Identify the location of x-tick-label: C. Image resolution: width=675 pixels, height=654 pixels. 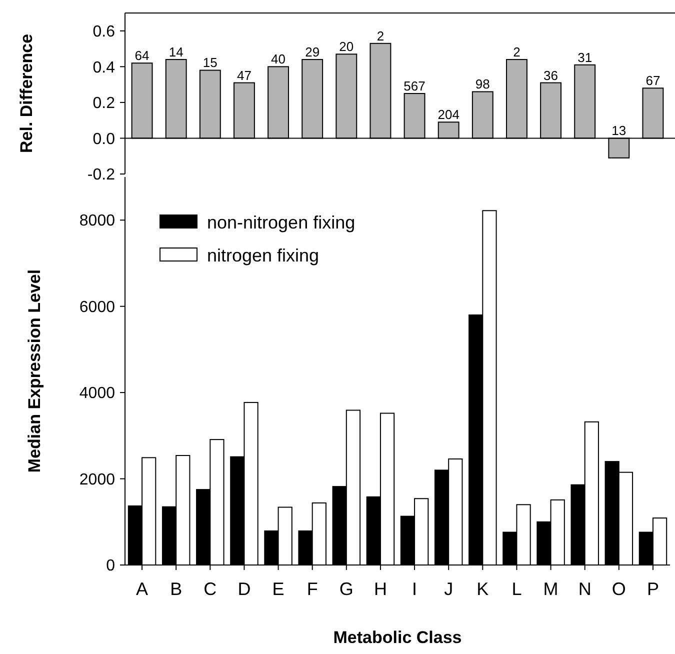
(210, 589).